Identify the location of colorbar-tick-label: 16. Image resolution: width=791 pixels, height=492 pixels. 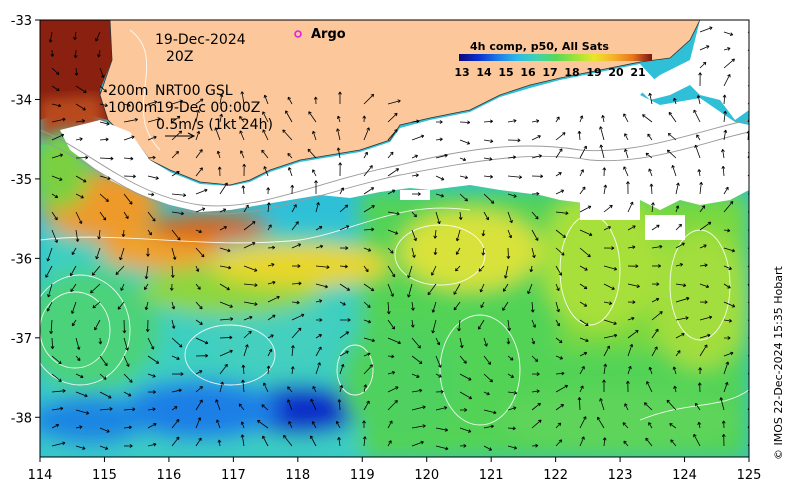
(528, 72).